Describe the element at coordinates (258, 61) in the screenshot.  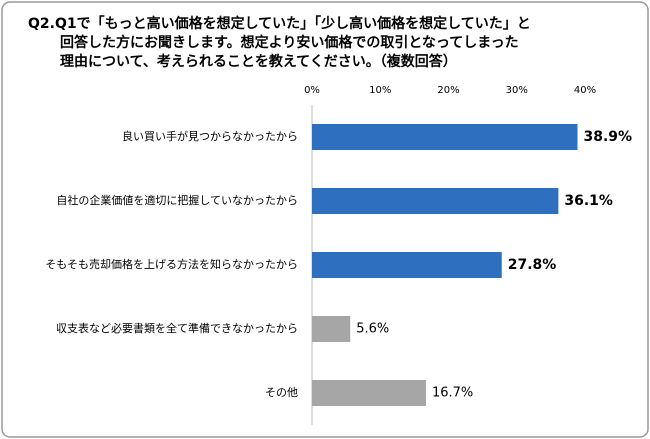
I see `chart-title: 理由について、考えられることを教えてください。（複数回答）` at that location.